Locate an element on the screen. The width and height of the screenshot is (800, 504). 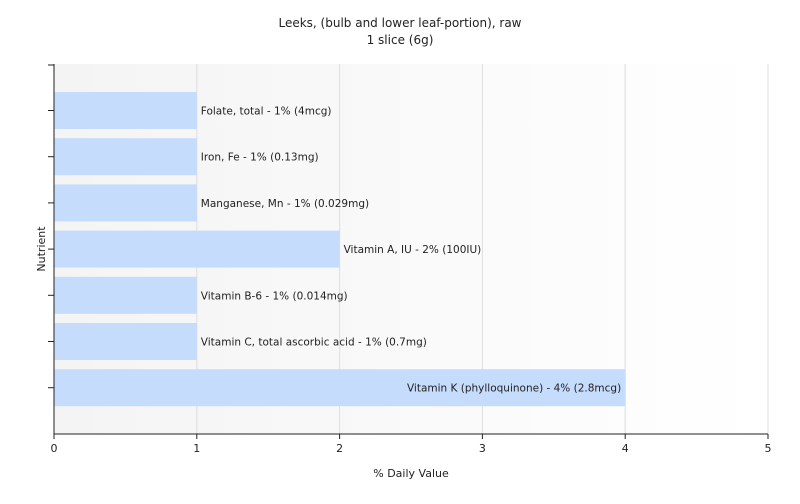
bar-data-label: Vitamin K (phylloquinone) - 4% (2.8mcg) is located at coordinates (514, 389).